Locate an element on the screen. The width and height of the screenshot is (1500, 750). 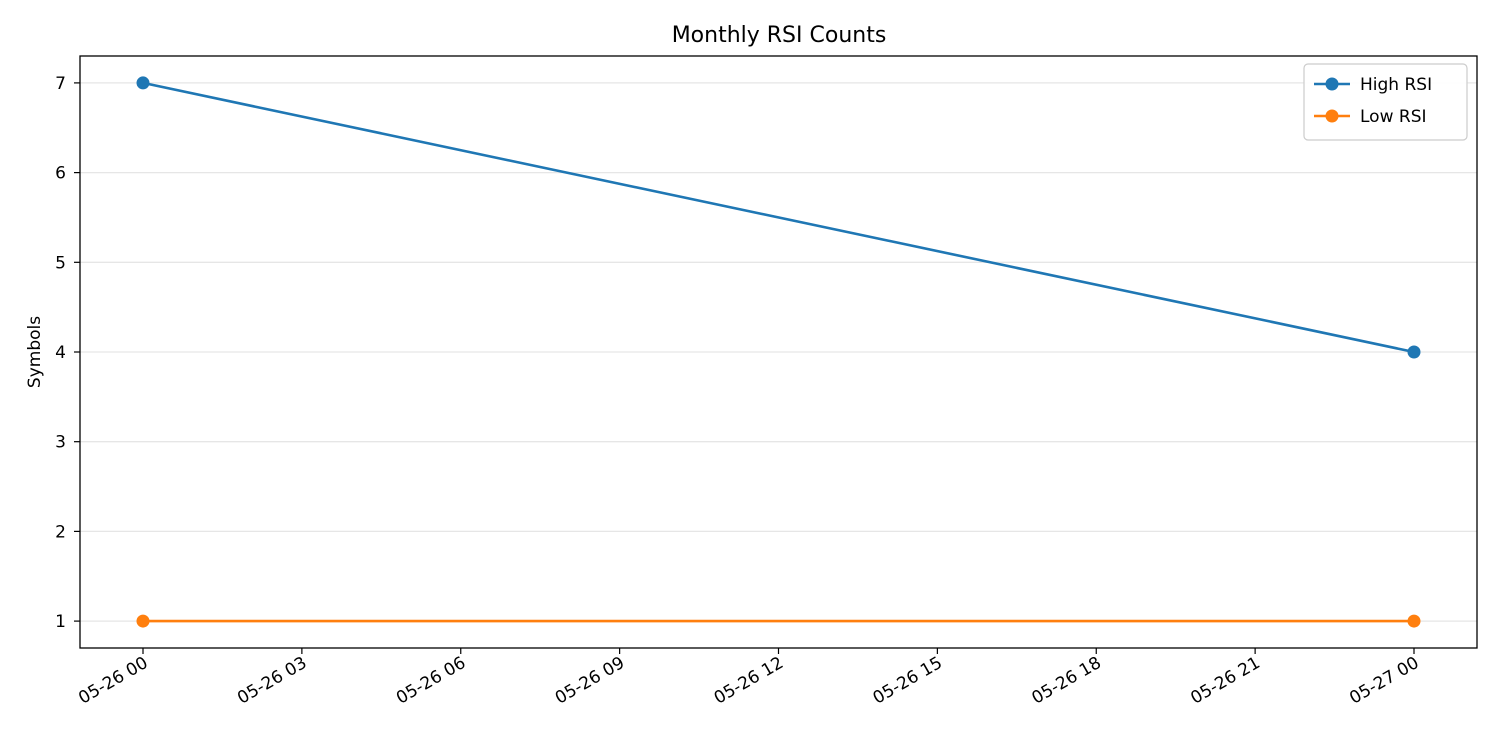
y-tick-label-4: 4 is located at coordinates (60, 353).